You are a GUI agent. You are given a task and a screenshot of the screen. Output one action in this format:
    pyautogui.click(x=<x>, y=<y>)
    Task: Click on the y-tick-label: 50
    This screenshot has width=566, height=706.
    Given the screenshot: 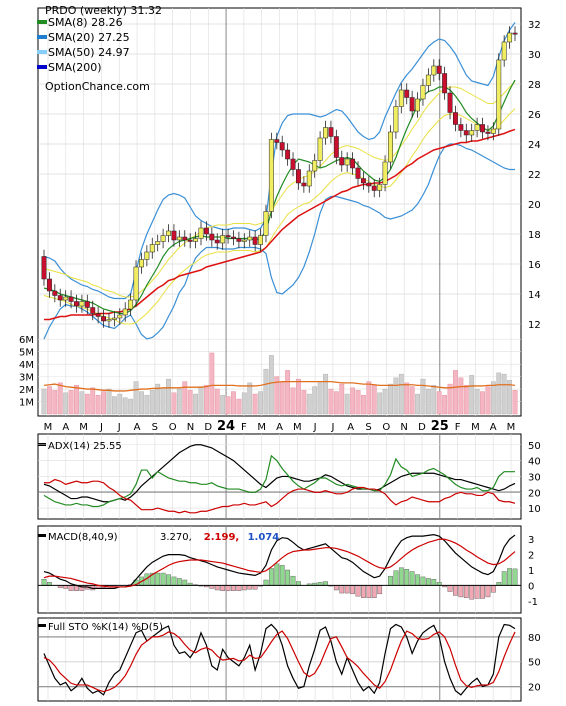 What is the action you would take?
    pyautogui.click(x=534, y=446)
    